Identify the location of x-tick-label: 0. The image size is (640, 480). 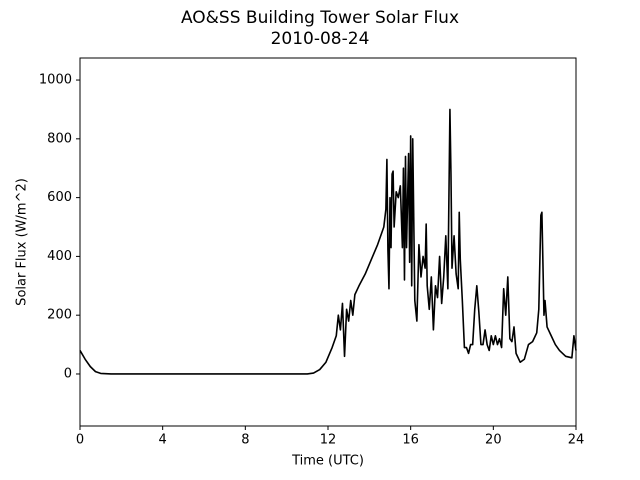
(80, 440).